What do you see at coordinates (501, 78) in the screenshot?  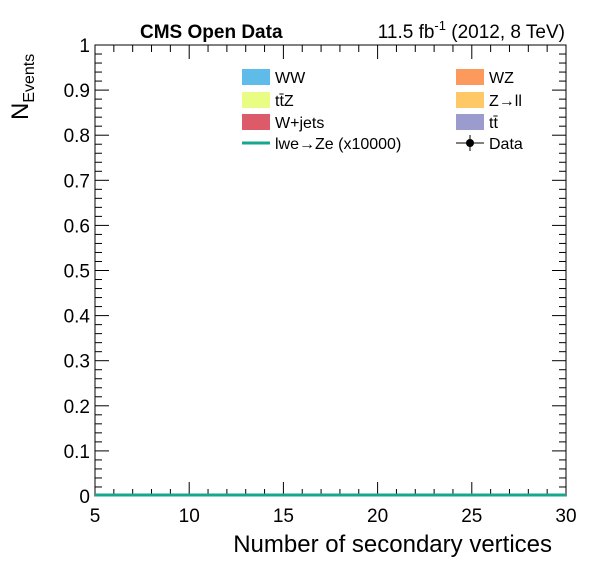 I see `legend-label: WZ` at bounding box center [501, 78].